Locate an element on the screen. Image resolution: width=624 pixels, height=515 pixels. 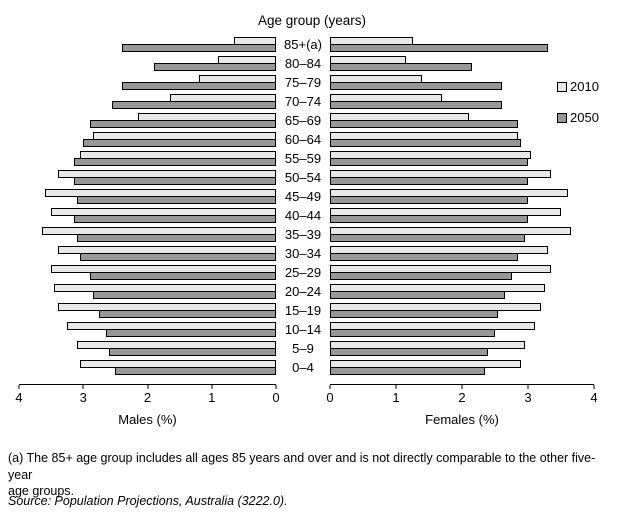
age-group-label: 45–49 is located at coordinates (303, 196).